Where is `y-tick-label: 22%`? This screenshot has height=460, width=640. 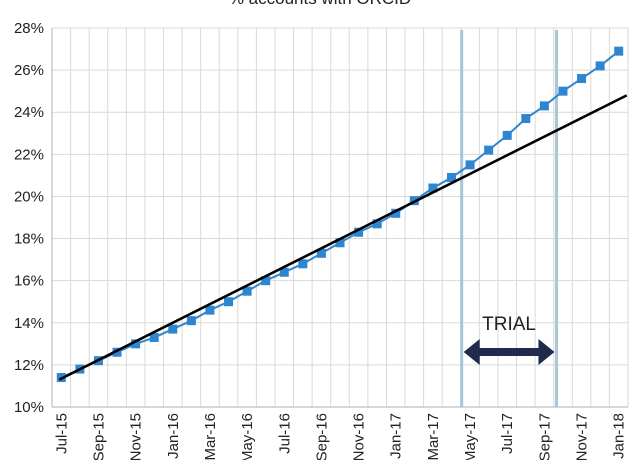 y-tick-label: 22% is located at coordinates (29, 154).